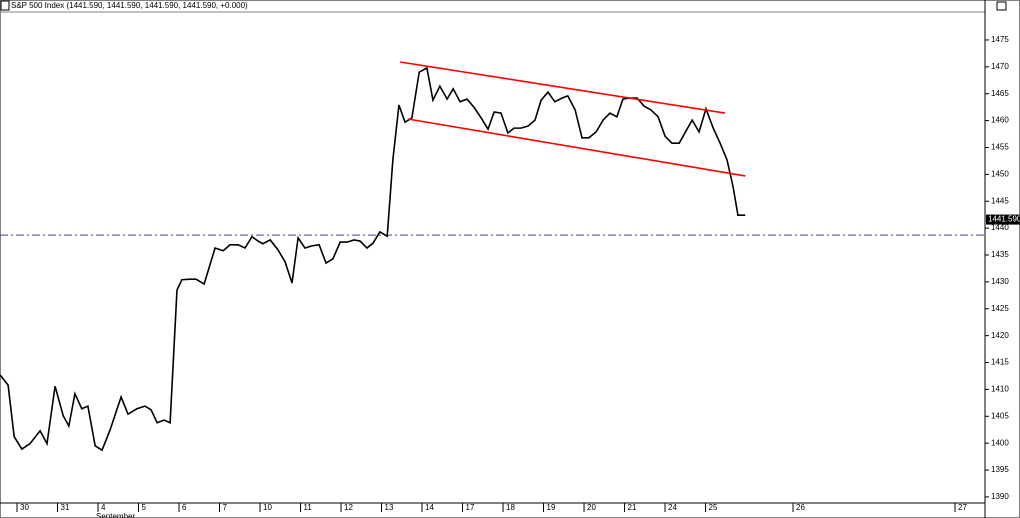 The image size is (1020, 518). Describe the element at coordinates (672, 507) in the screenshot. I see `x-tick-label: 24` at that location.